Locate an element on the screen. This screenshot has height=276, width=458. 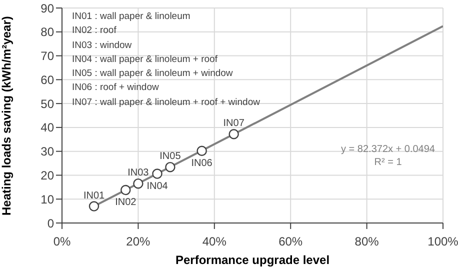
y-tick-label: 0 is located at coordinates (50, 223).